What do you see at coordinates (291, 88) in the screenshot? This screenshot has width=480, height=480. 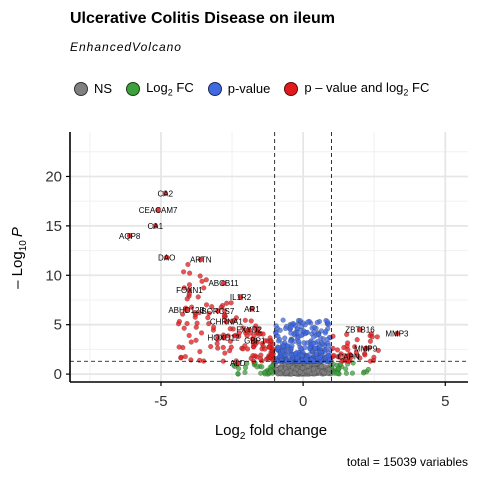 I see `legend-swatch-fc-p` at bounding box center [291, 88].